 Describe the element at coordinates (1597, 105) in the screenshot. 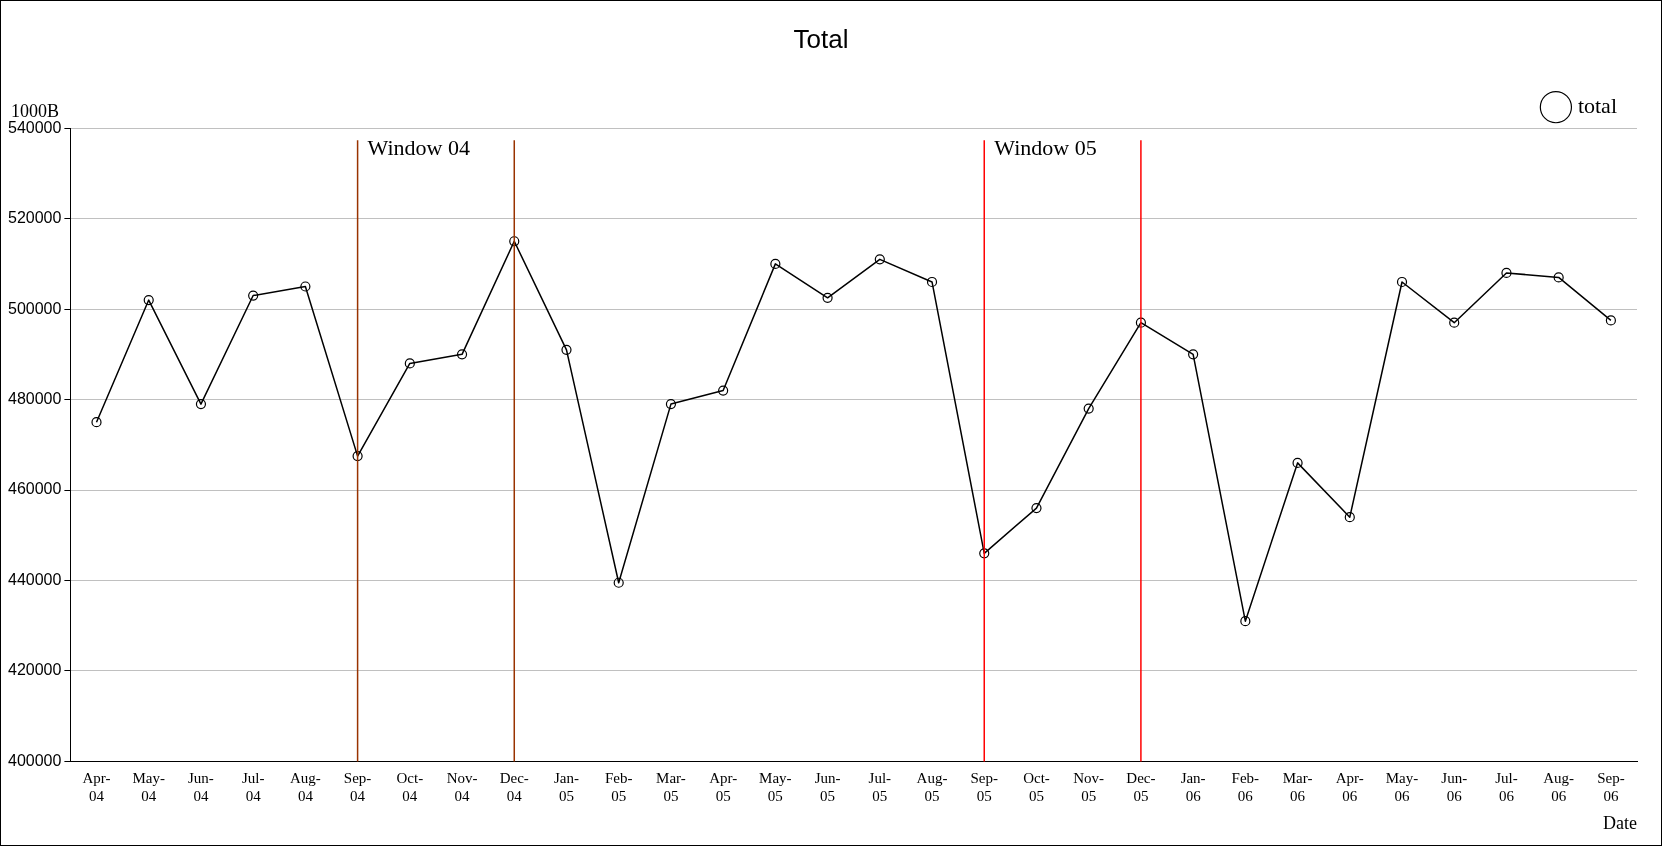

I see `legend-label: total` at that location.